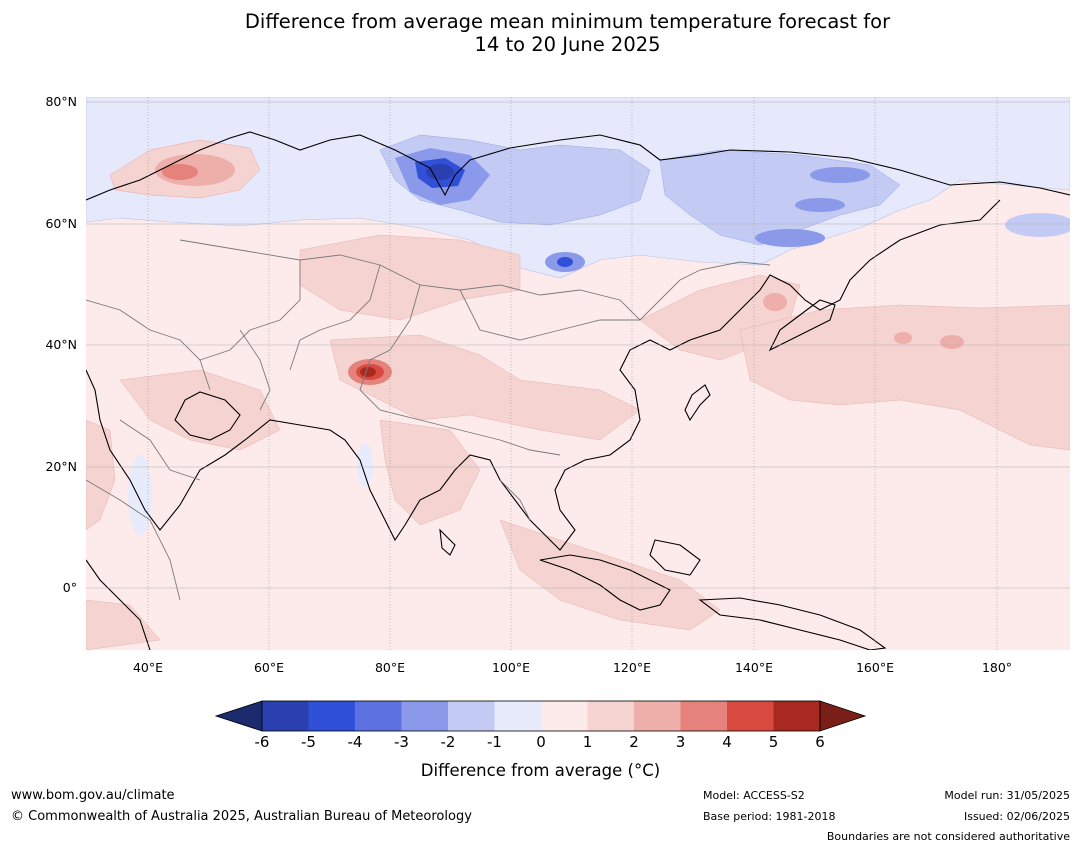  What do you see at coordinates (631, 667) in the screenshot?
I see `lon-label-120e: 120°E` at bounding box center [631, 667].